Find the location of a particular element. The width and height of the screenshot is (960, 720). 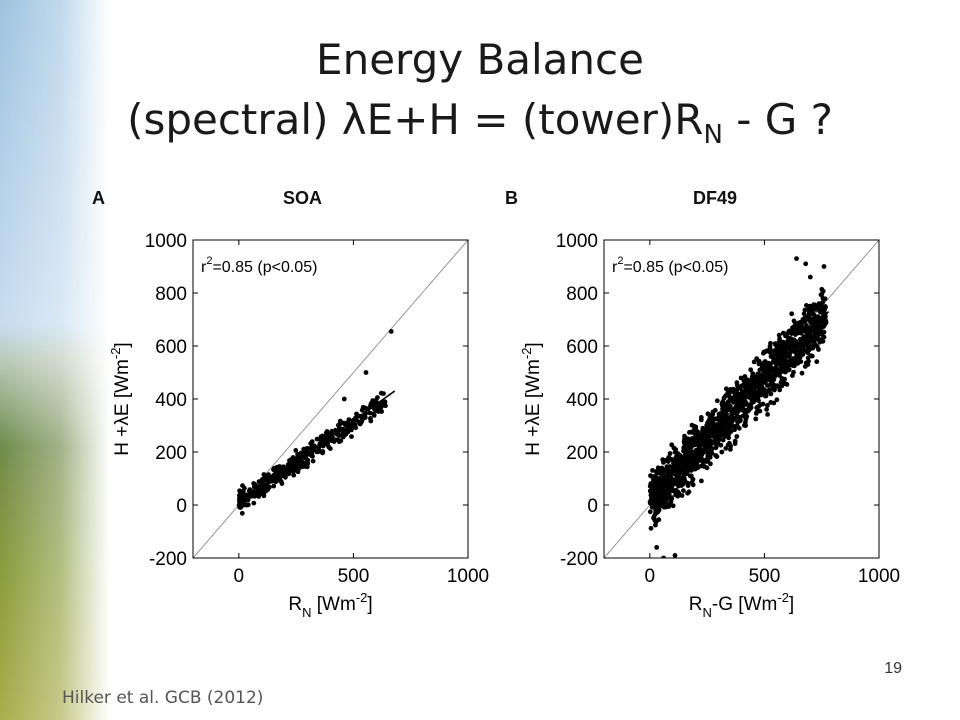

annotation-superscript: 2 is located at coordinates (620, 261).